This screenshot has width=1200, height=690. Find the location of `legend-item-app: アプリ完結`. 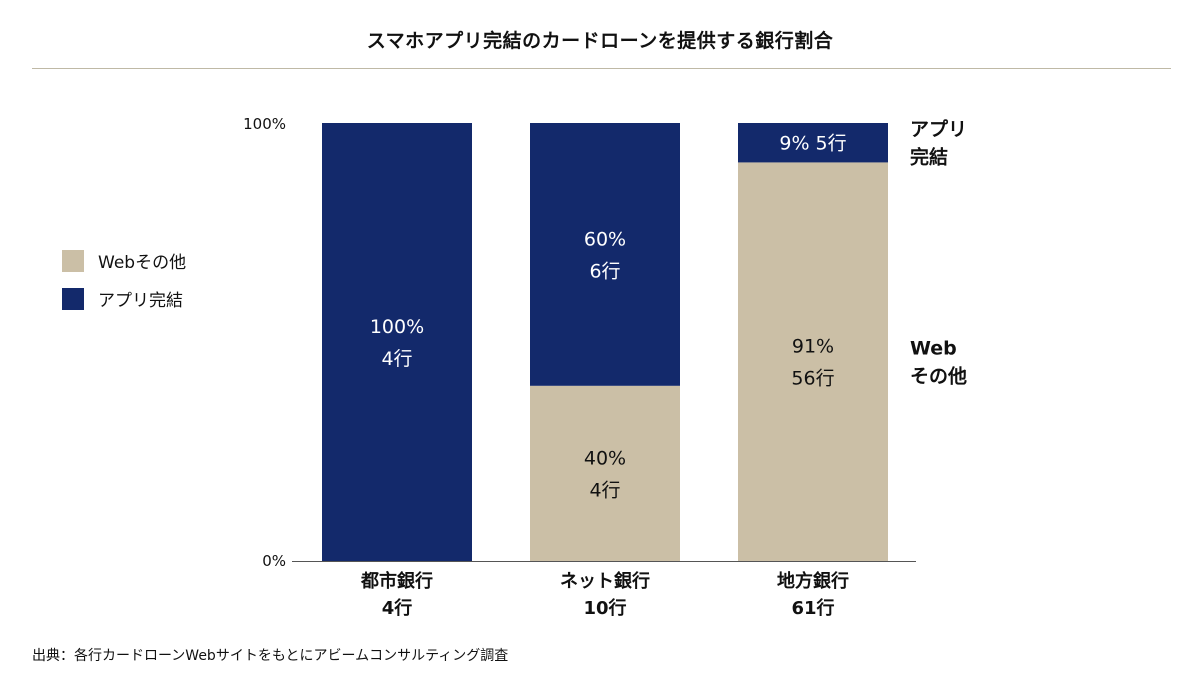

legend-item-app: アプリ完結 is located at coordinates (122, 298).